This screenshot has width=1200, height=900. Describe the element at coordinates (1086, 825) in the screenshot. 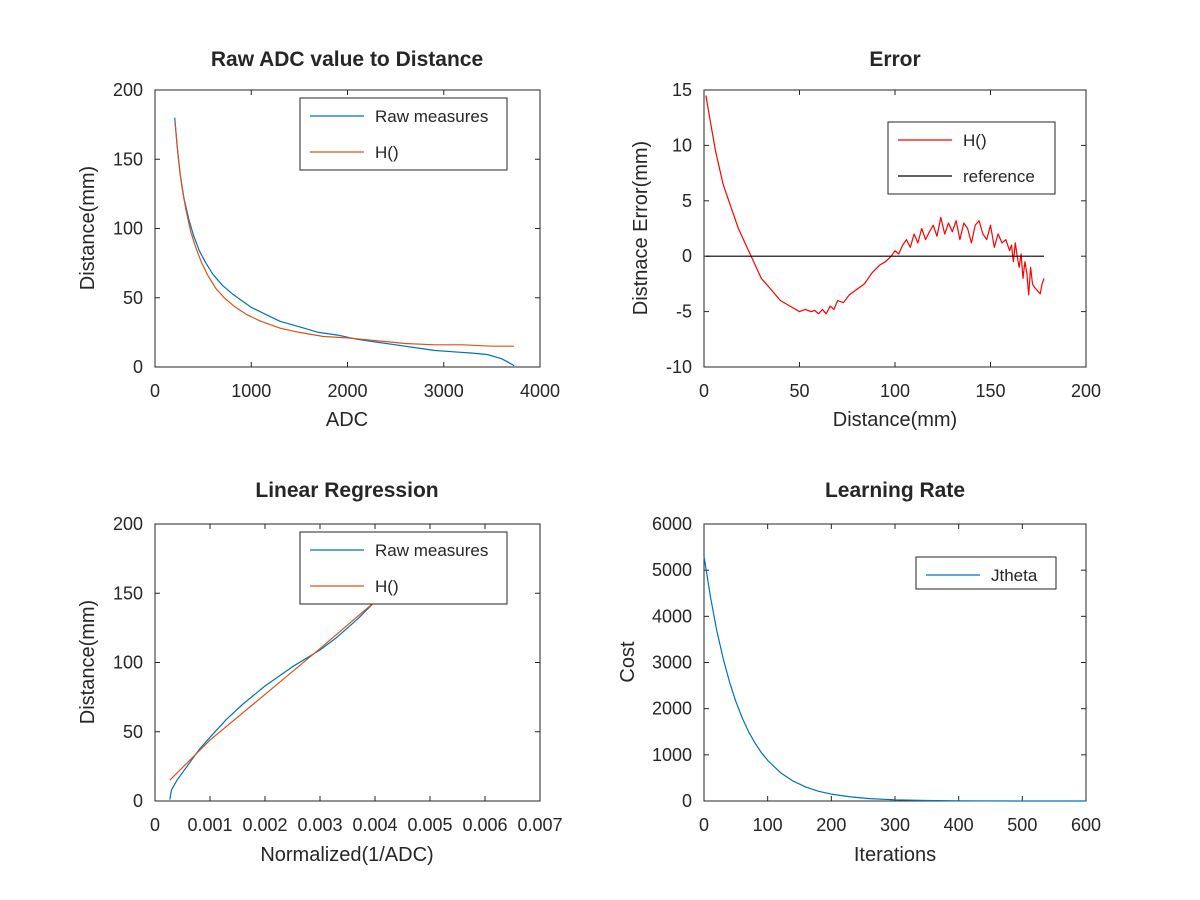

I see `x-tick-label: 600` at that location.